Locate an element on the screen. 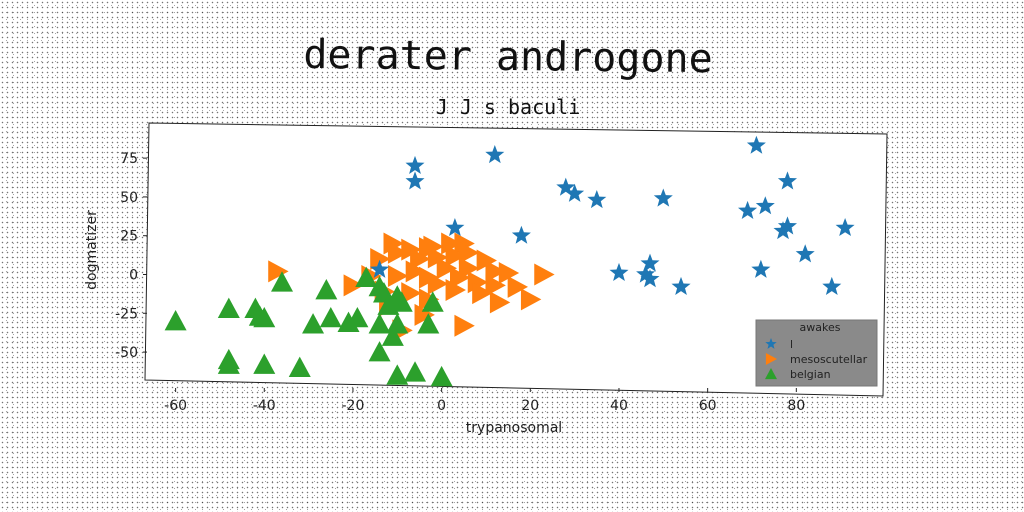 The width and height of the screenshot is (1024, 512). chart-title: derater androgone is located at coordinates (508, 57).